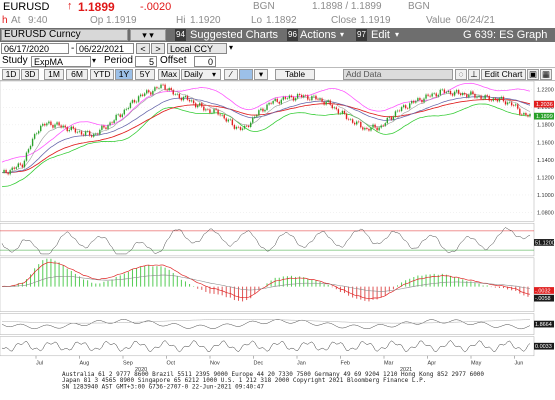  What do you see at coordinates (73, 48) in the screenshot?
I see `range-dash: -` at bounding box center [73, 48].